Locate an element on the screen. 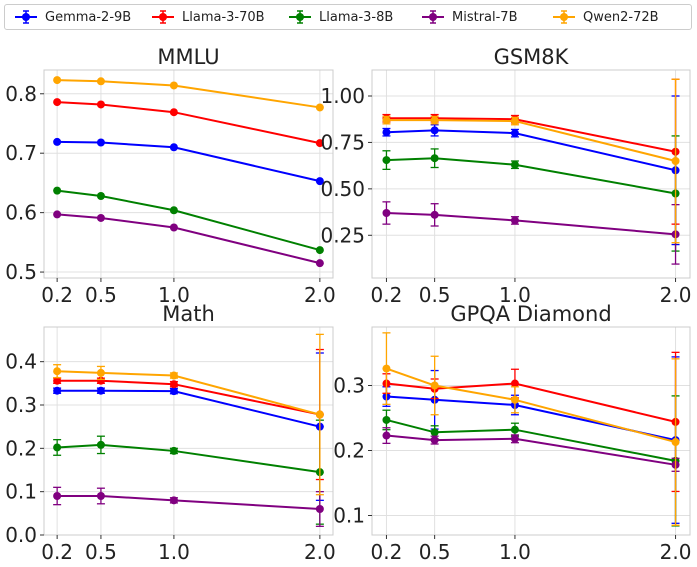  y-tick-label: 0.75 is located at coordinates (342, 142).